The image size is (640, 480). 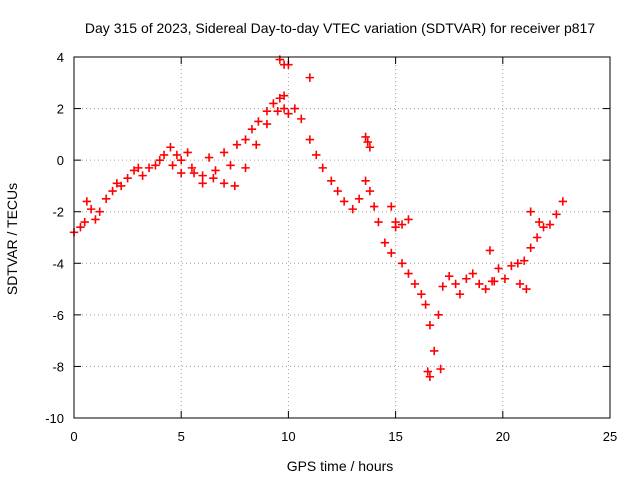 I want to click on y-axis-label: SDTVAR / TECUs, so click(x=12, y=239).